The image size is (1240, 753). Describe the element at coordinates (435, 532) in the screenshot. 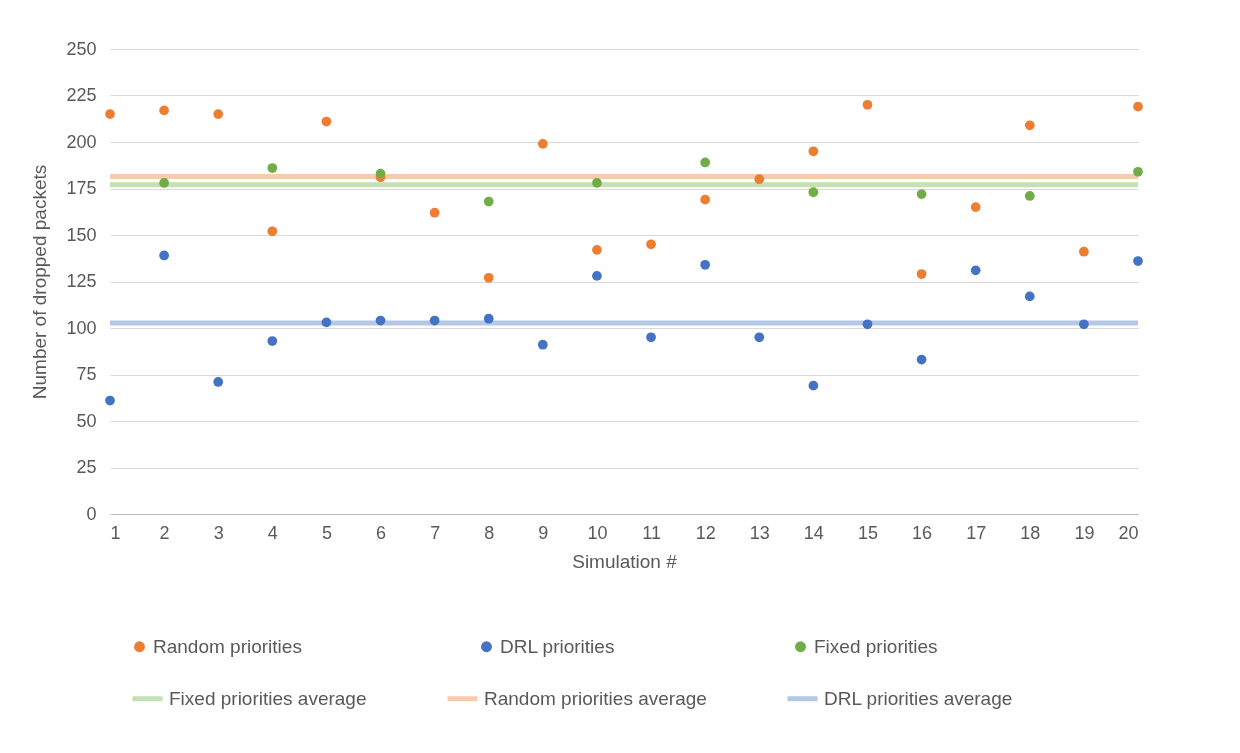

I see `x-tick-label: 7` at that location.